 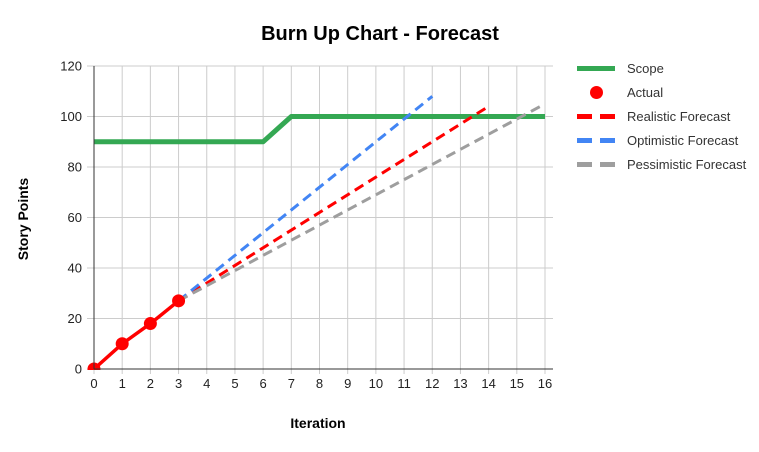 I want to click on legend-item-realistic-forecast: Realistic Forecast, so click(x=661, y=116).